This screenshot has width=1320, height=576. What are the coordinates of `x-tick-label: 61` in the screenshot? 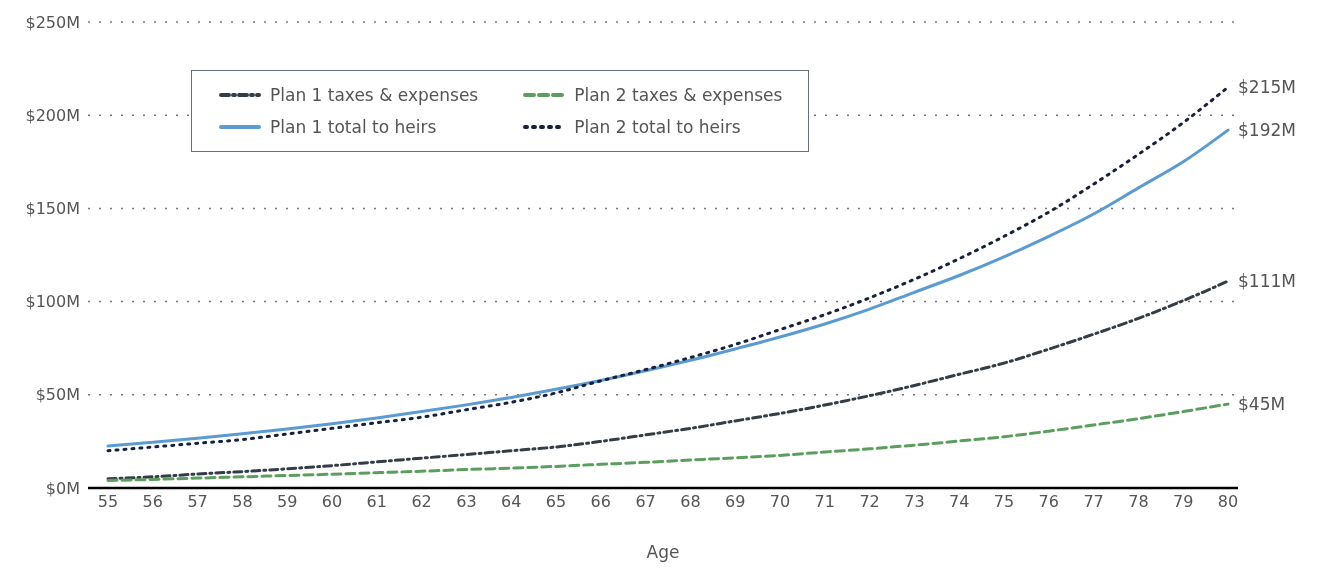 It's located at (376, 502).